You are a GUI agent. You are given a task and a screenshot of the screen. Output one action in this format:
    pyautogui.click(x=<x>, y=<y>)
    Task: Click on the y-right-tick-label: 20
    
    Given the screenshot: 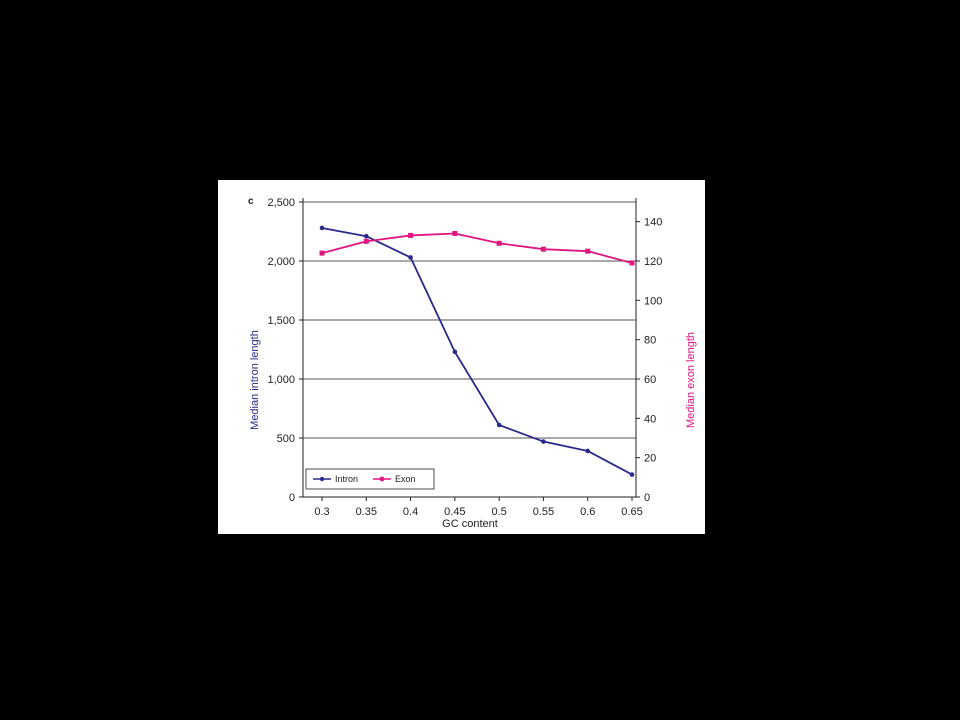 What is the action you would take?
    pyautogui.click(x=650, y=459)
    